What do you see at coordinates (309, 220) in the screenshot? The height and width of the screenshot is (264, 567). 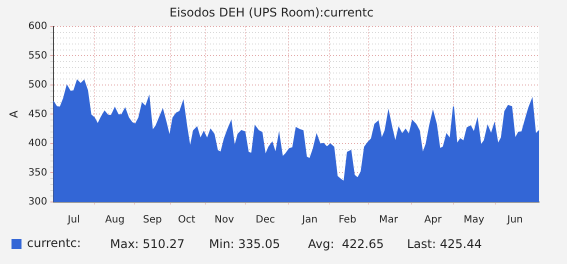 I see `x-tick-label: Jan` at bounding box center [309, 220].